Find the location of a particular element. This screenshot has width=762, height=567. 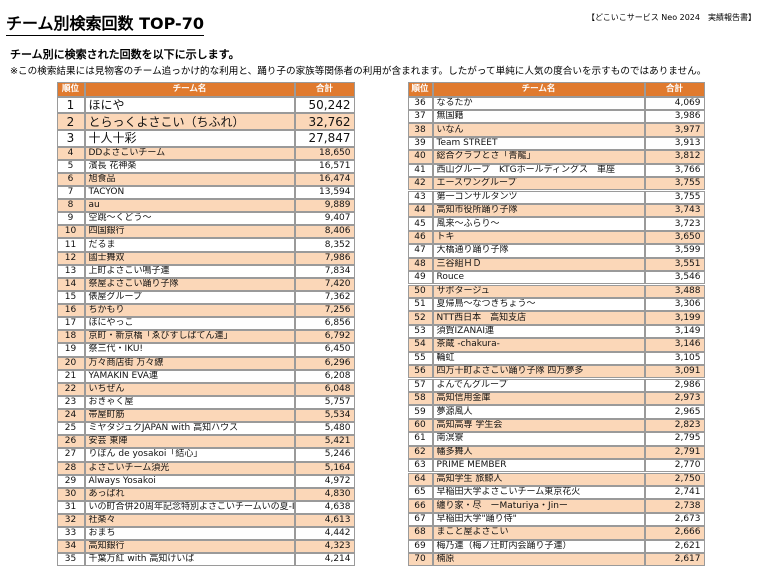

team-name: 高知学生 旅鯨人 is located at coordinates (538, 479).